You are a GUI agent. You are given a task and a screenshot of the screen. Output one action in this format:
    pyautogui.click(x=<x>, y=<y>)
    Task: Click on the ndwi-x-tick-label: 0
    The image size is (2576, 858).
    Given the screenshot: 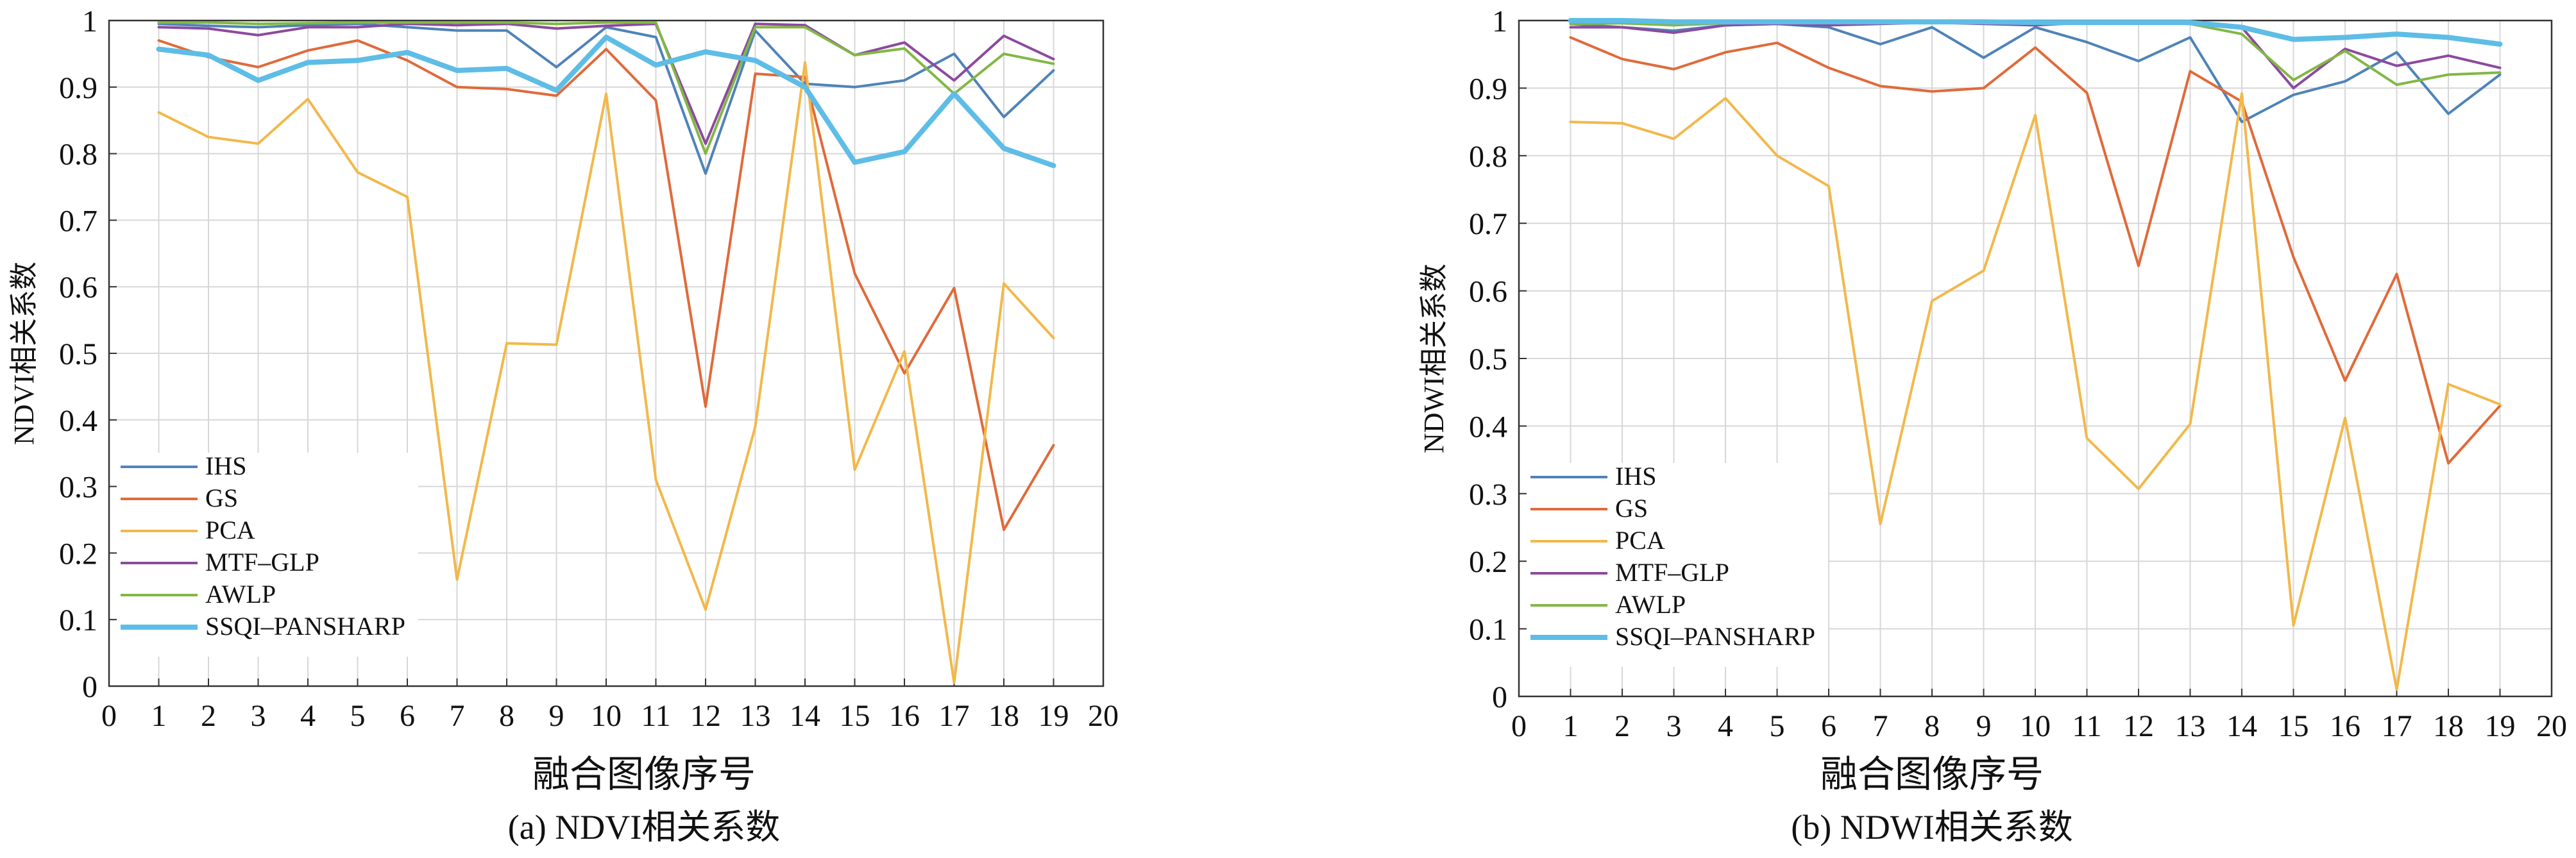 What is the action you would take?
    pyautogui.click(x=1519, y=726)
    